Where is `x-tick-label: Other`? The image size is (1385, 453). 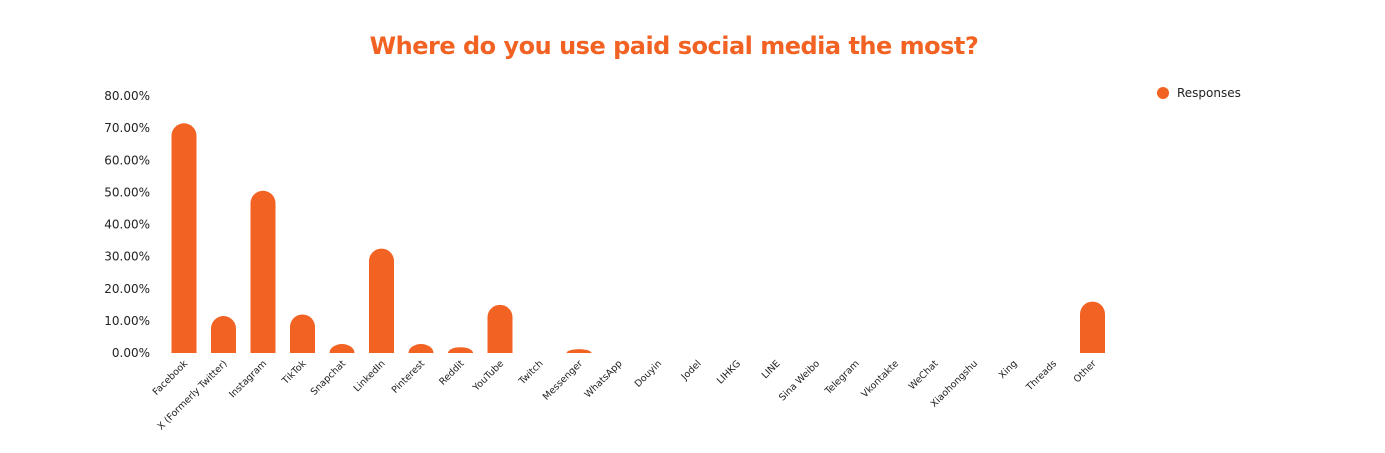
x-tick-label: Other is located at coordinates (1085, 371).